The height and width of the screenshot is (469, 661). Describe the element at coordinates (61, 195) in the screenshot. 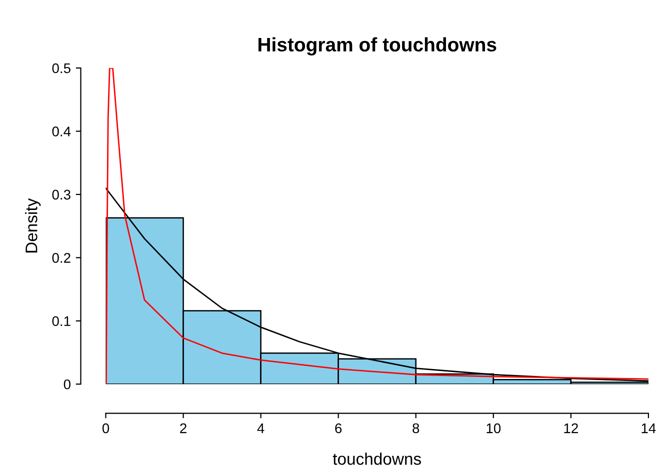

I see `y-tick-label: 0.3` at that location.